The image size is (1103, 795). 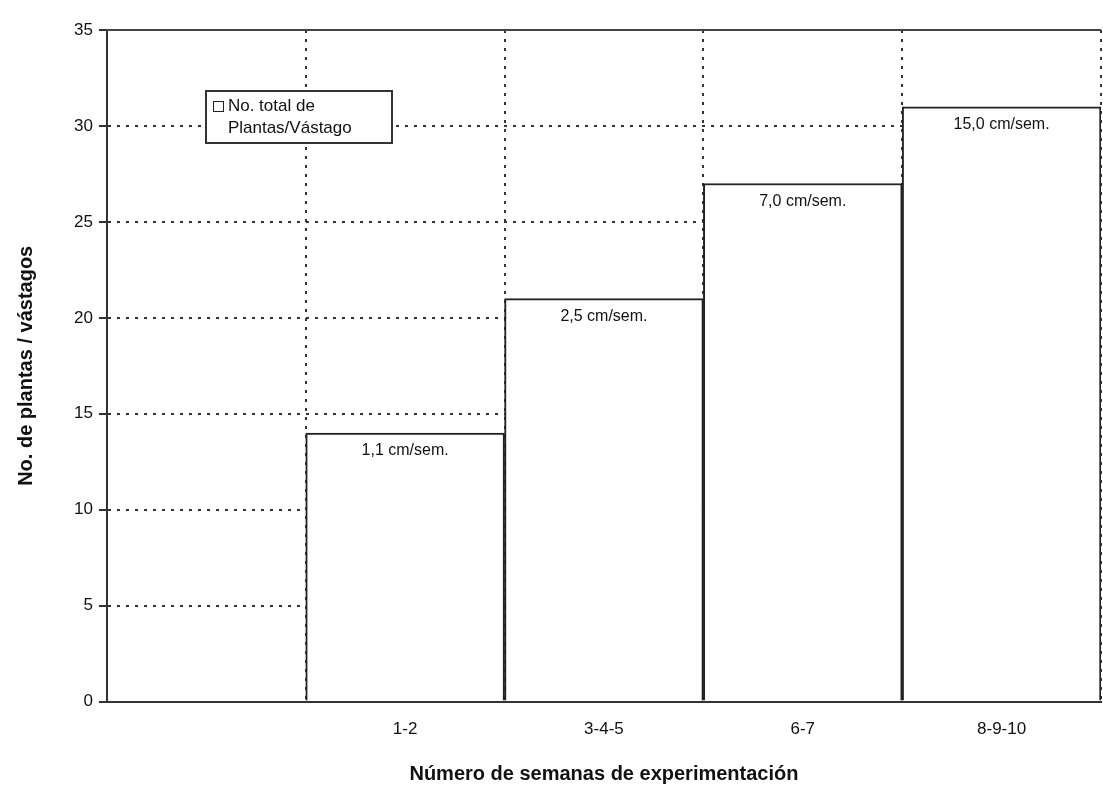 What do you see at coordinates (405, 450) in the screenshot?
I see `annotation: 1,1 cm/sem.` at bounding box center [405, 450].